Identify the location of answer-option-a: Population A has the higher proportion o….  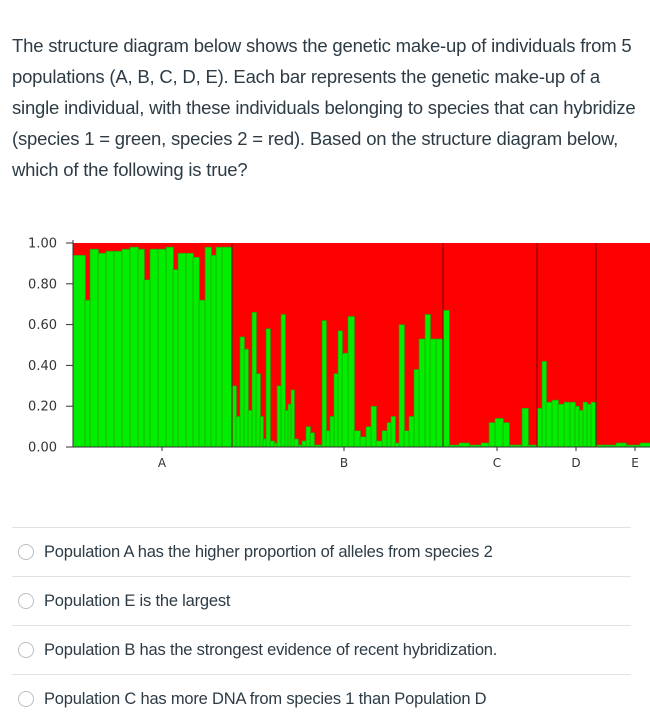
(321, 551).